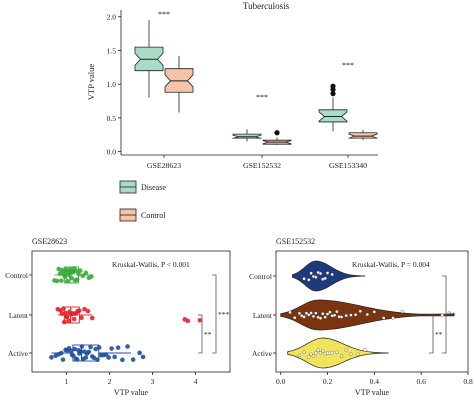 This screenshot has width=474, height=403. I want to click on panel-b-bracket-label: **, so click(208, 334).